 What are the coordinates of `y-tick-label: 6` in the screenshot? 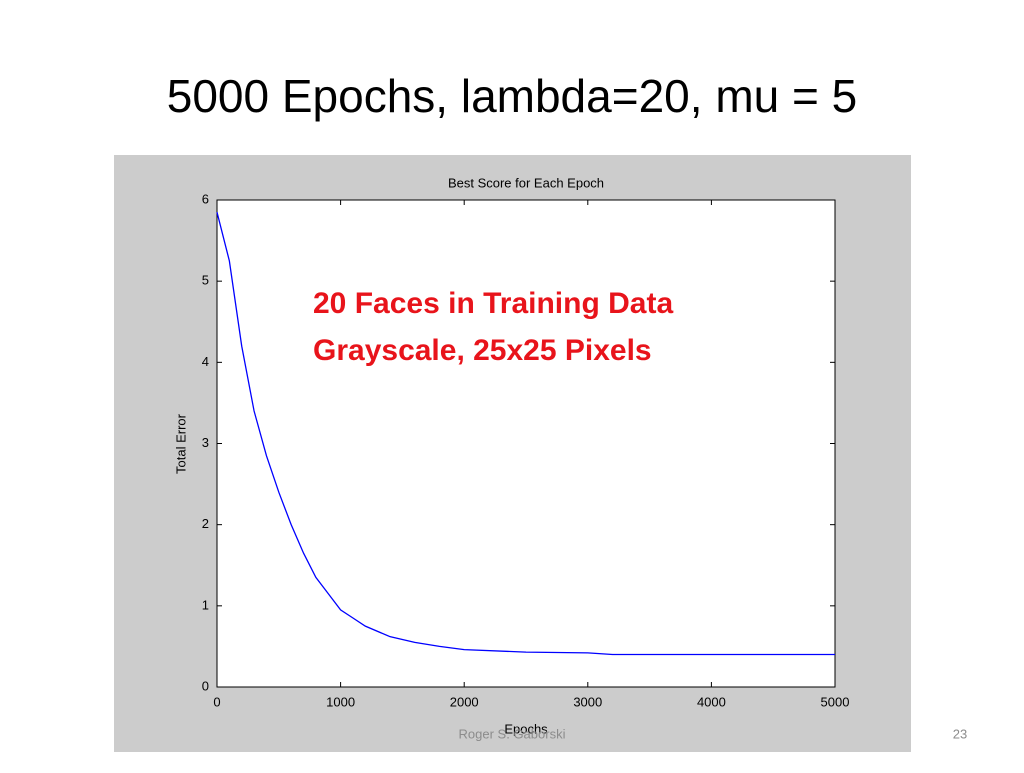 It's located at (205, 198).